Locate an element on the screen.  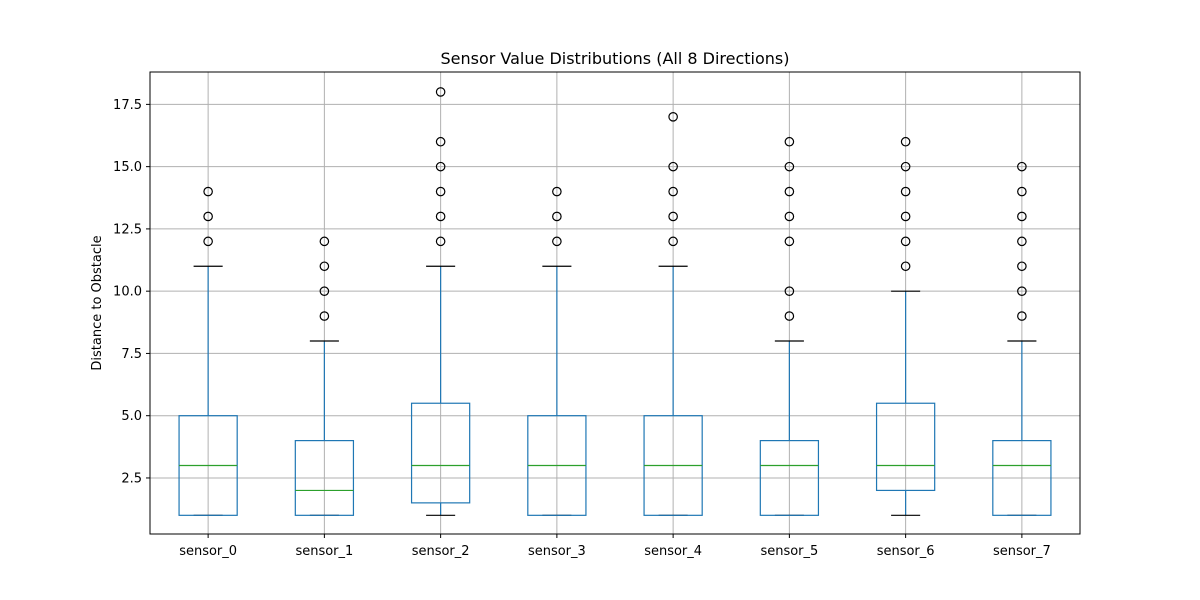
y-axis-label: Distance to Obstacle is located at coordinates (97, 302).